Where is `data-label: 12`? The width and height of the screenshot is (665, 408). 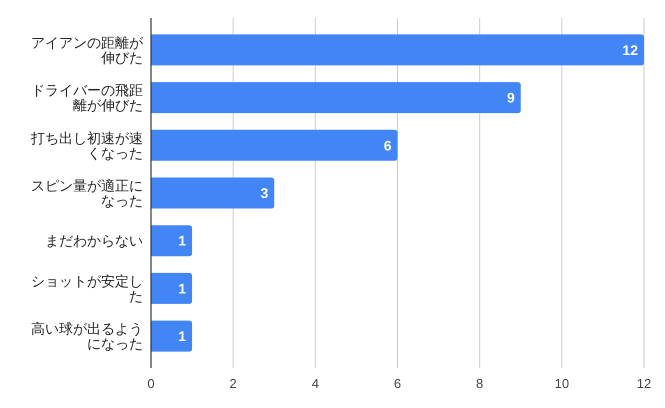 data-label: 12 is located at coordinates (630, 50).